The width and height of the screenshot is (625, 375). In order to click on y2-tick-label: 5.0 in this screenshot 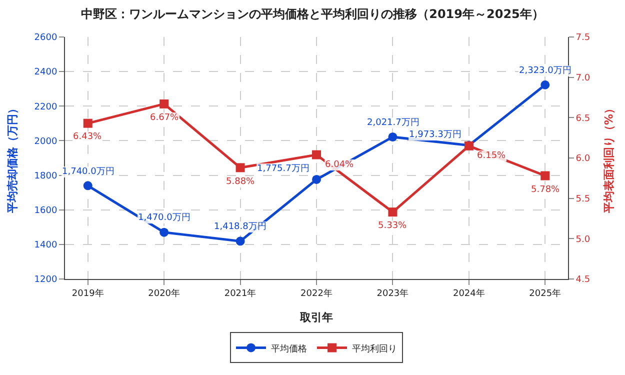, I will do `click(583, 239)`.